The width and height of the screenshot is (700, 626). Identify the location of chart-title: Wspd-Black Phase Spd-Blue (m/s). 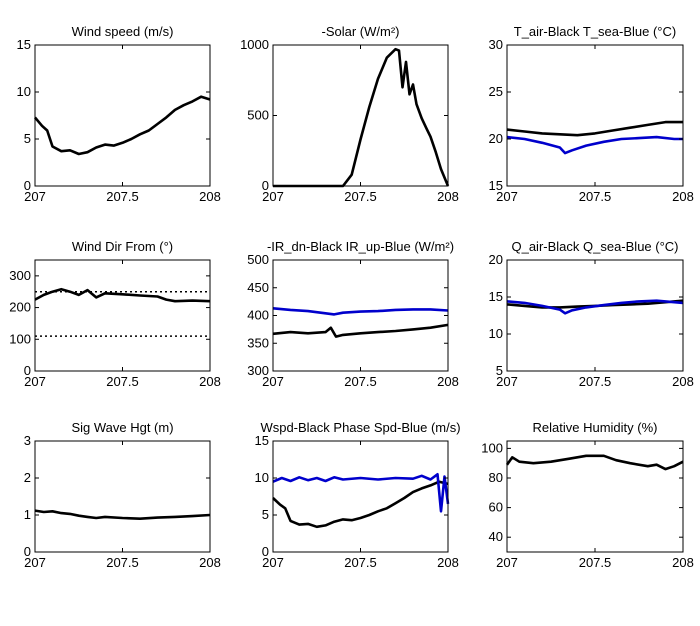
(360, 427).